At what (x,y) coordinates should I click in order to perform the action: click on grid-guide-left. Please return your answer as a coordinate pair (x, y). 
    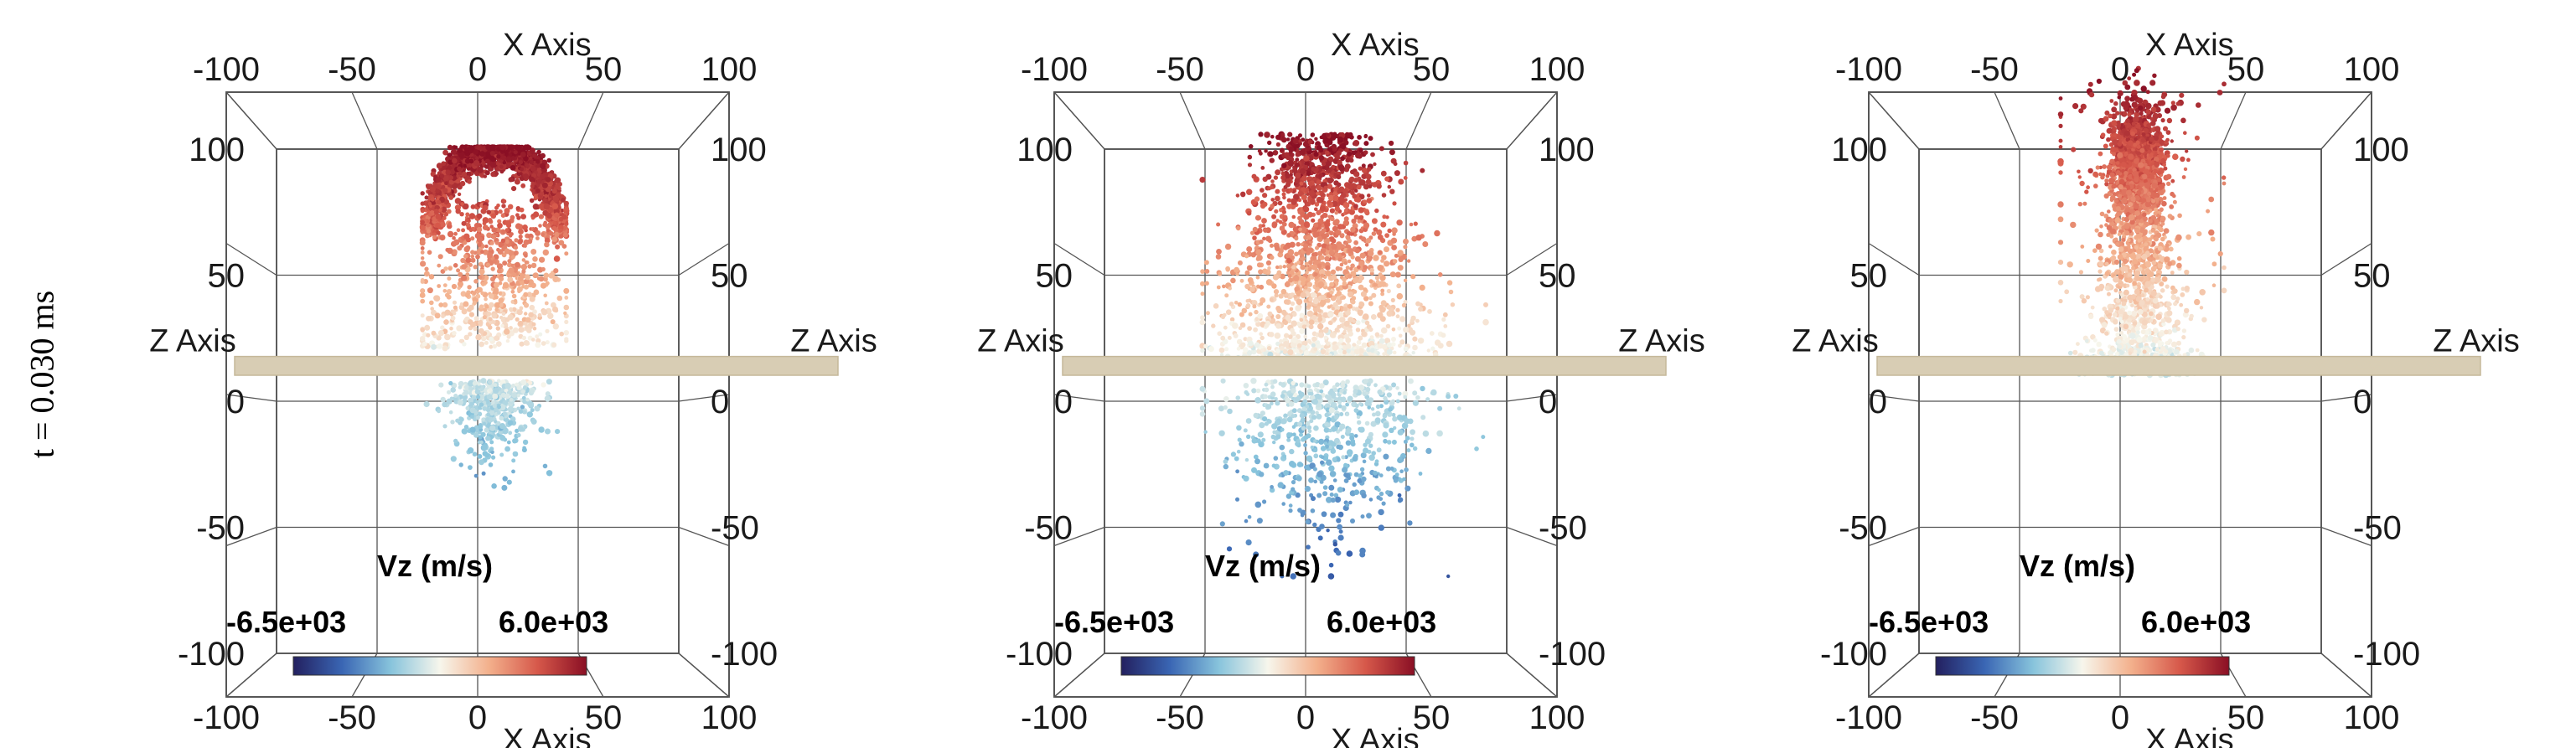
    Looking at the image, I should click on (1079, 675).